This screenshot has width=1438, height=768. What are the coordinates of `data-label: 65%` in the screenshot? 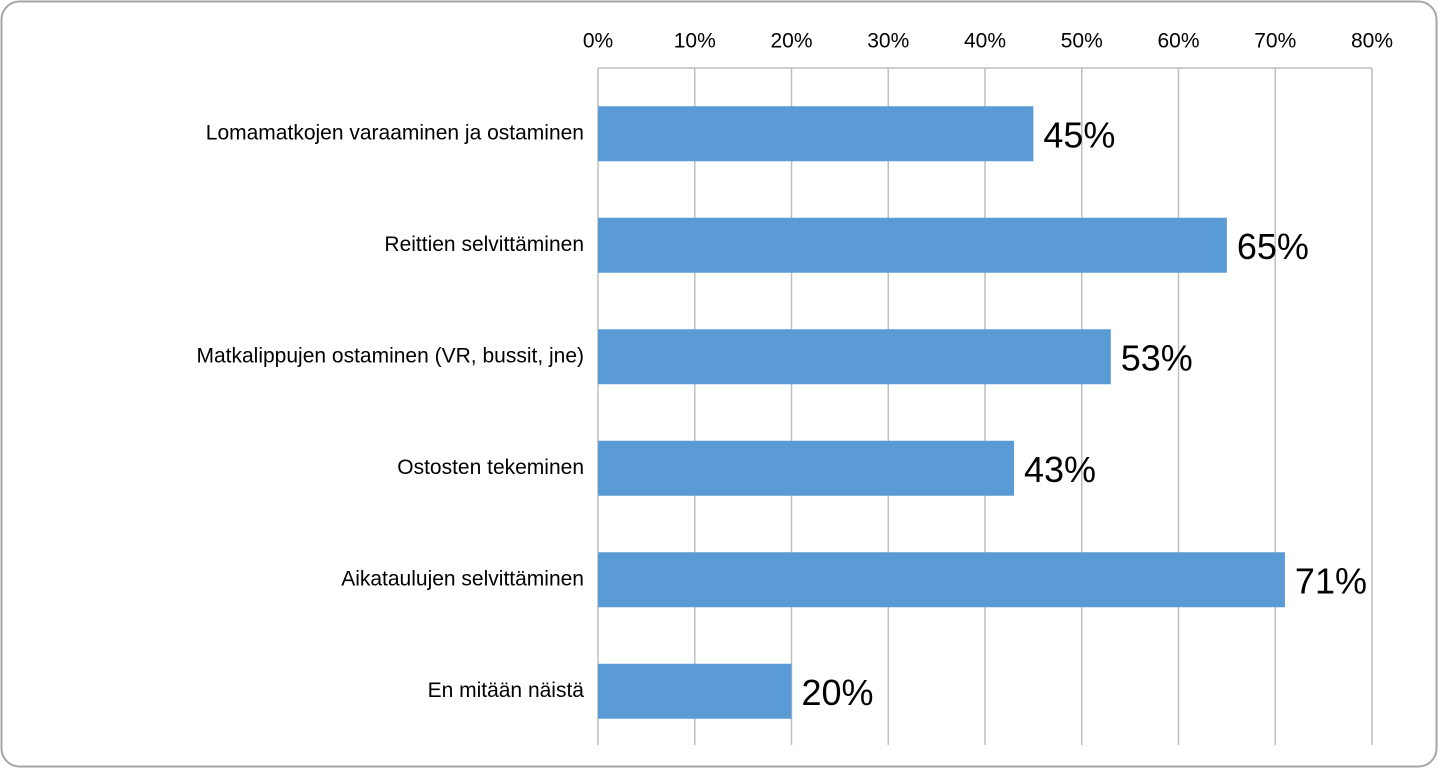 It's located at (1273, 246).